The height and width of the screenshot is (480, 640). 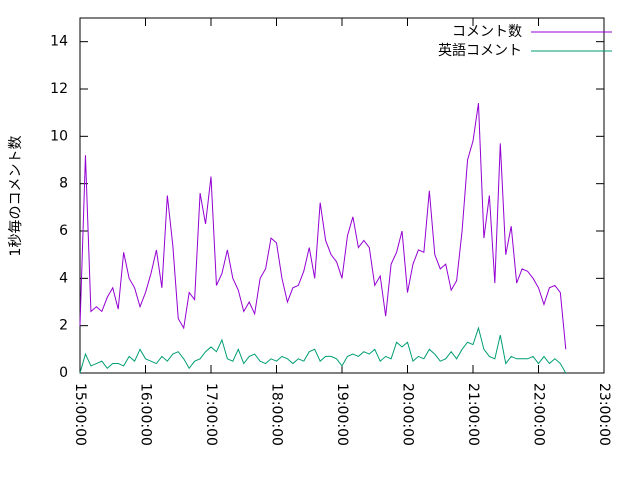 What do you see at coordinates (63, 231) in the screenshot?
I see `y-tick-label: 6` at bounding box center [63, 231].